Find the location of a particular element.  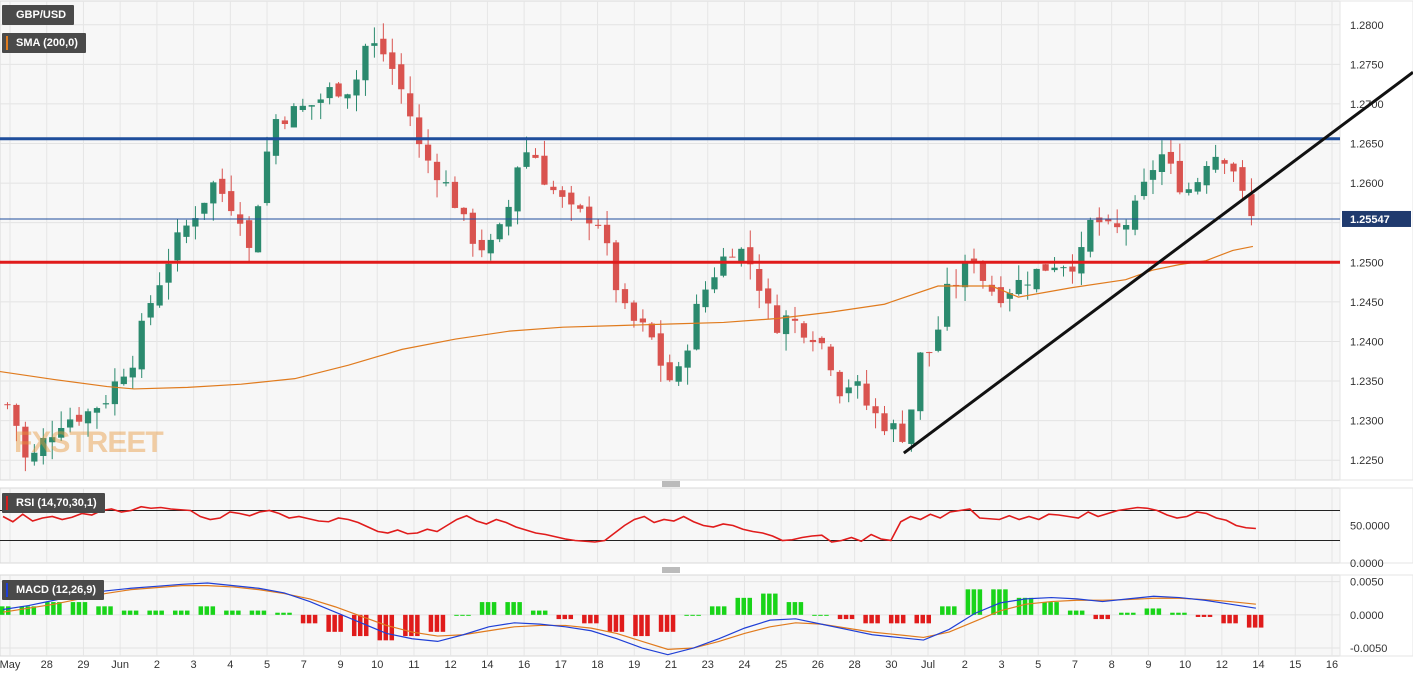

rsi-tick-label: 50.0000 is located at coordinates (1370, 527).